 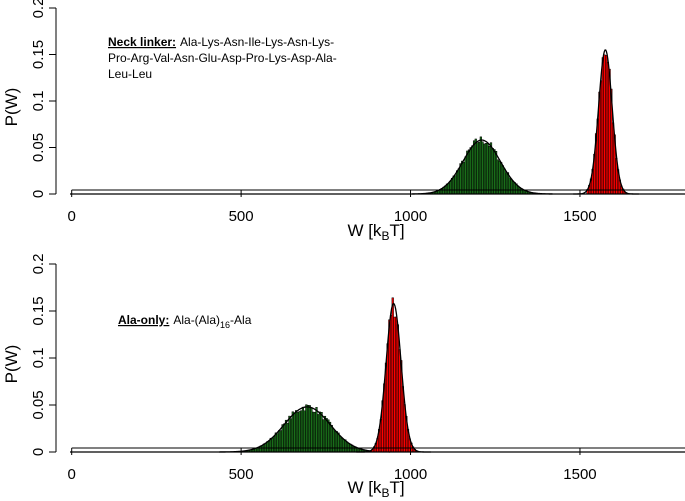 What do you see at coordinates (579, 474) in the screenshot?
I see `x-tick-label: 1500` at bounding box center [579, 474].